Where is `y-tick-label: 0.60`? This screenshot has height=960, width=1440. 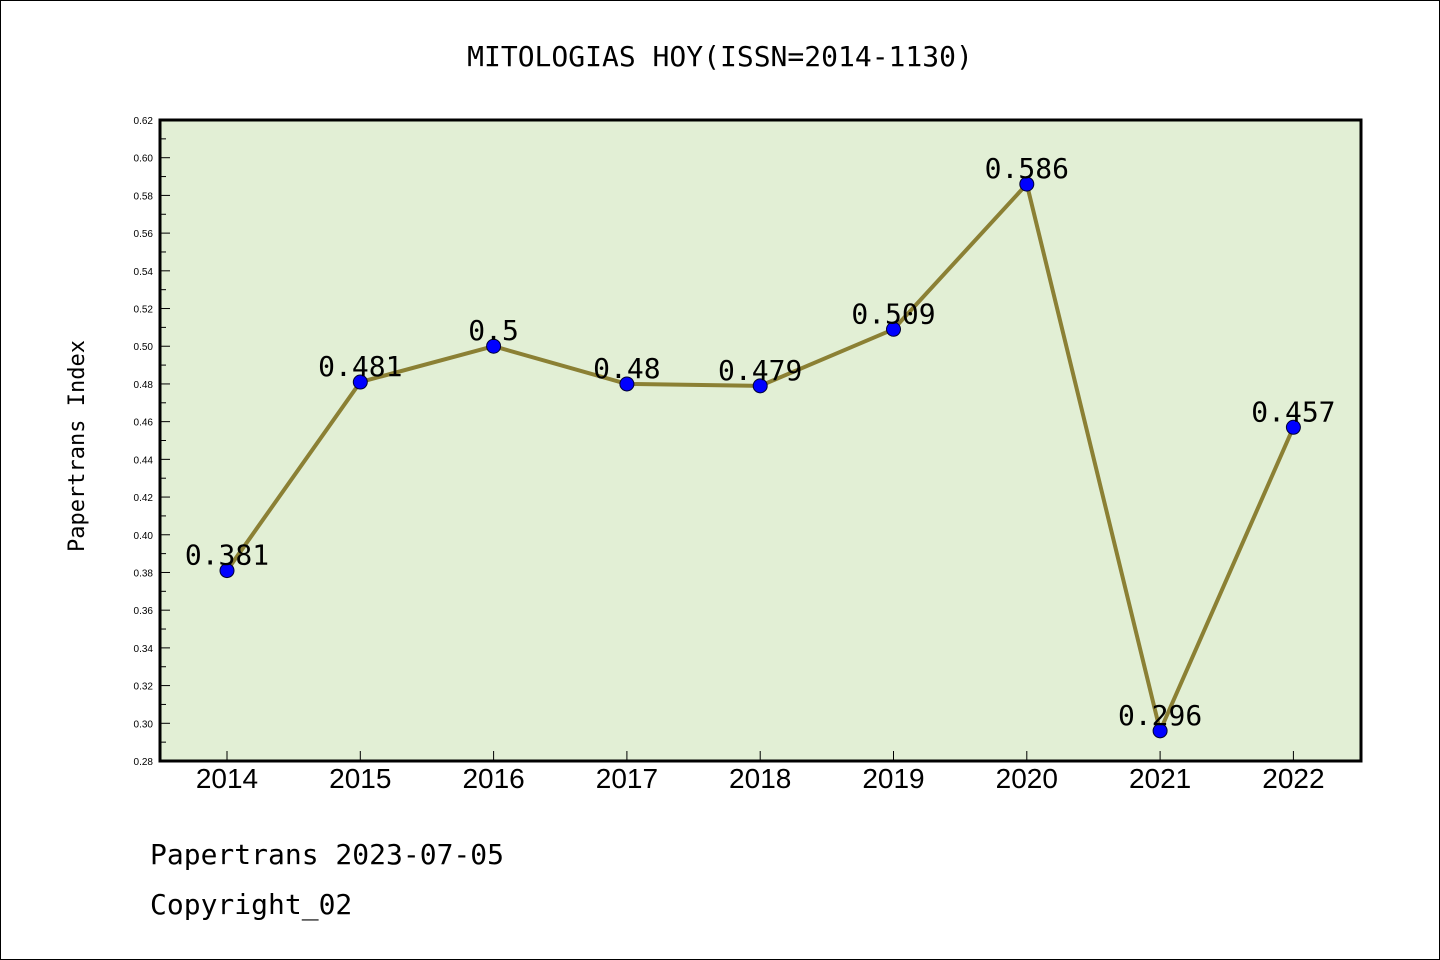 y-tick-label: 0.60 is located at coordinates (144, 159).